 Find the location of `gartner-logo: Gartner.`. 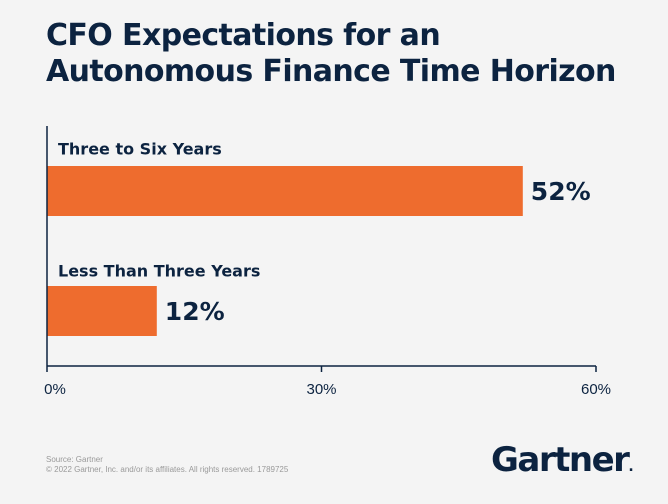

gartner-logo: Gartner. is located at coordinates (562, 460).